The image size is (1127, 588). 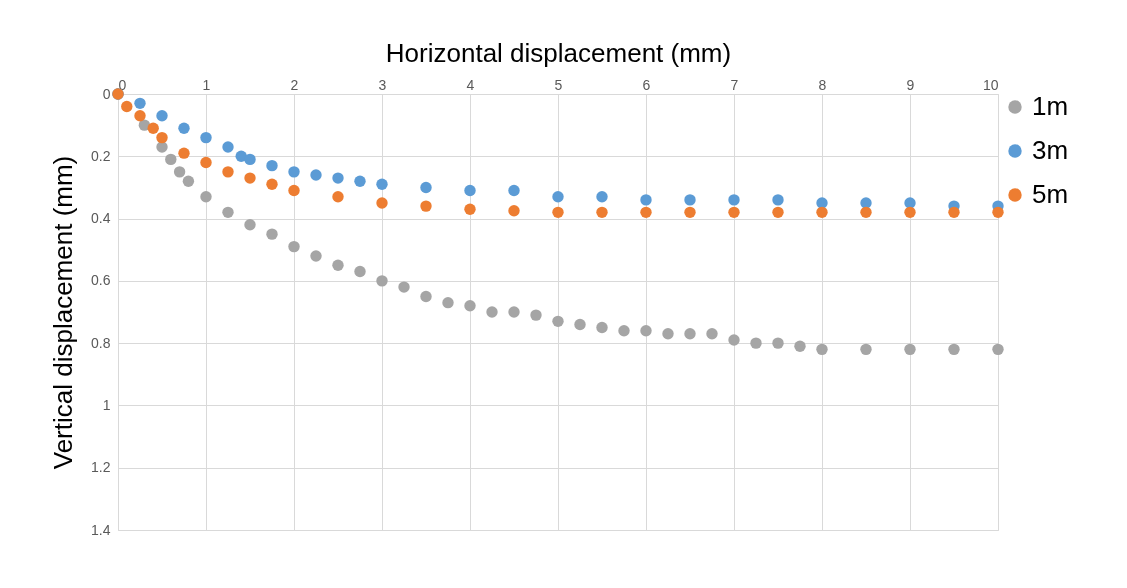 I want to click on y-axis-title: Vertical displacement (mm), so click(x=63, y=312).